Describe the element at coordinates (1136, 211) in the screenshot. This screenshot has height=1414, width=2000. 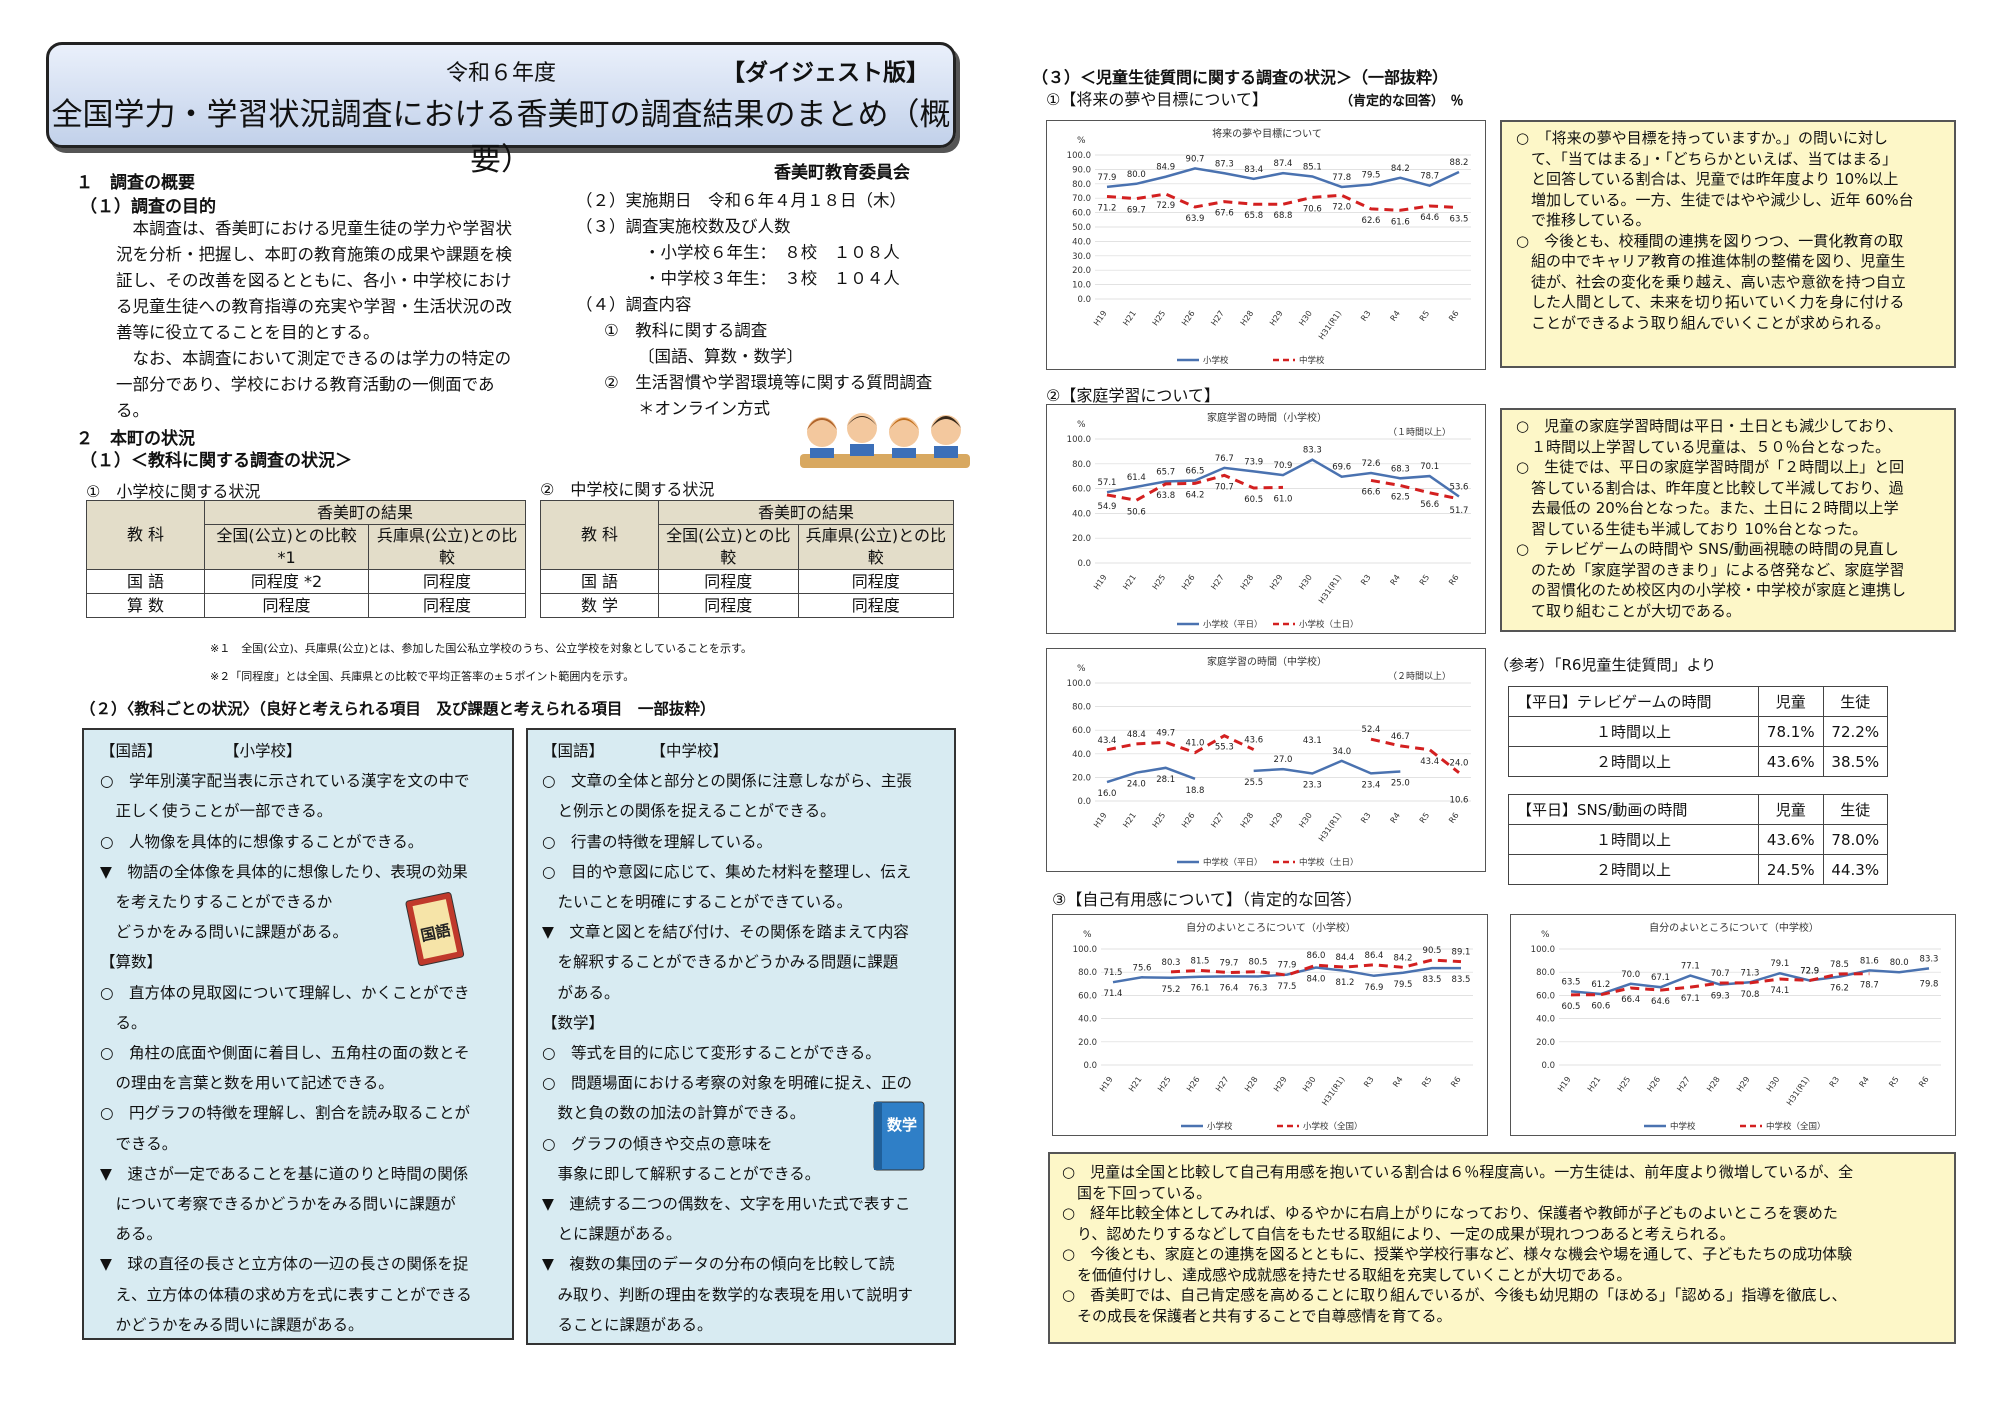
I see `data-label: 69.7` at that location.